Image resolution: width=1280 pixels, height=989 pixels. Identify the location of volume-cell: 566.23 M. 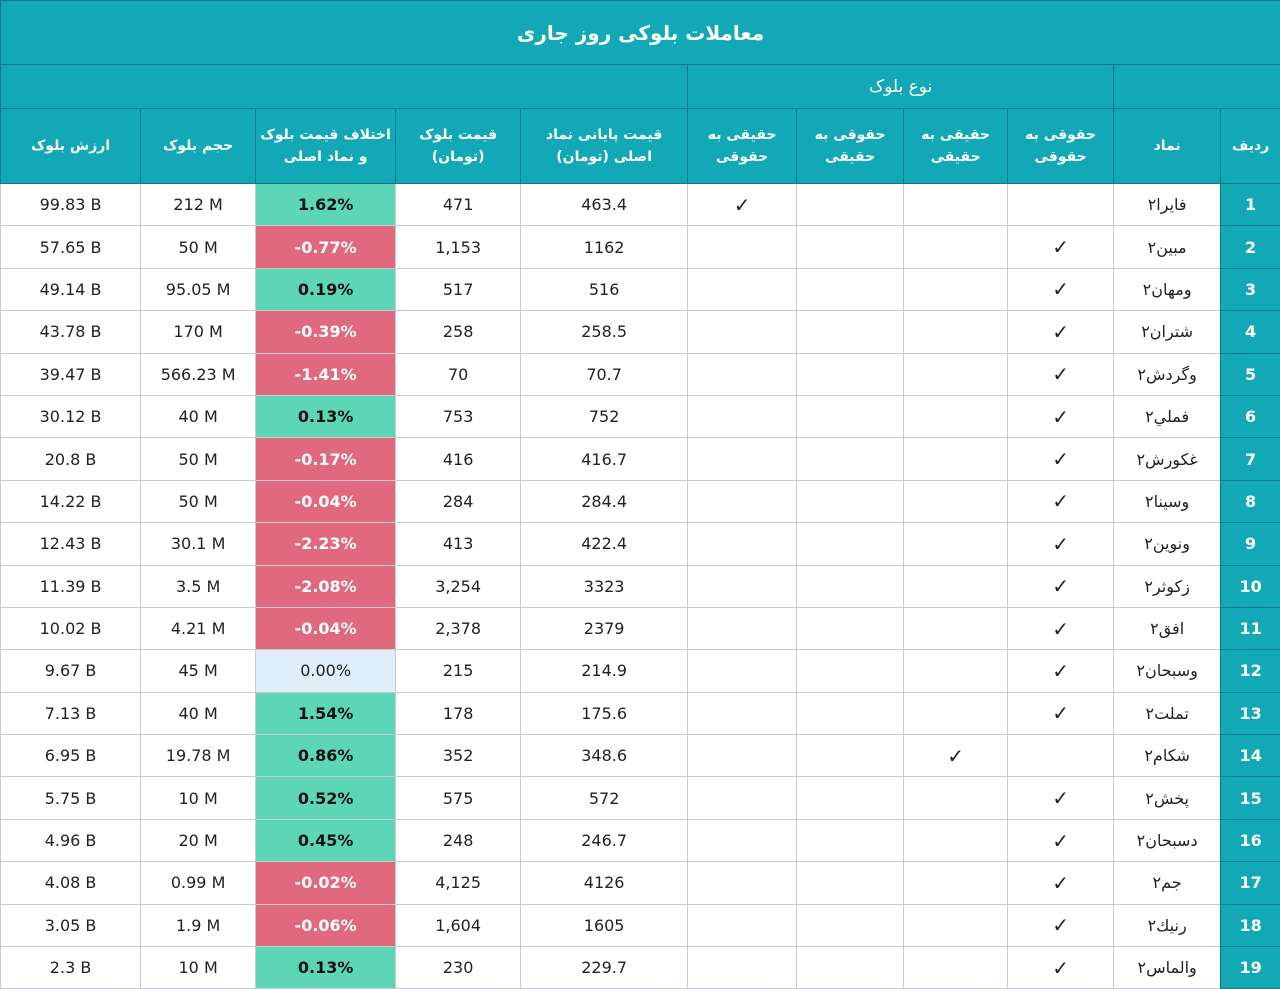
(198, 374).